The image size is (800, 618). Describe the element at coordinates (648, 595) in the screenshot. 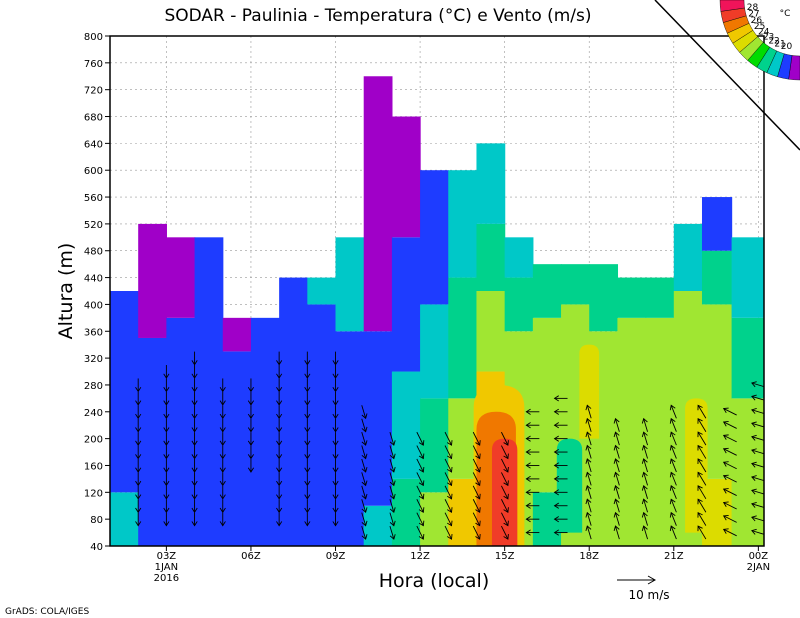

I see `wind-scale-label: 10 m/s` at that location.